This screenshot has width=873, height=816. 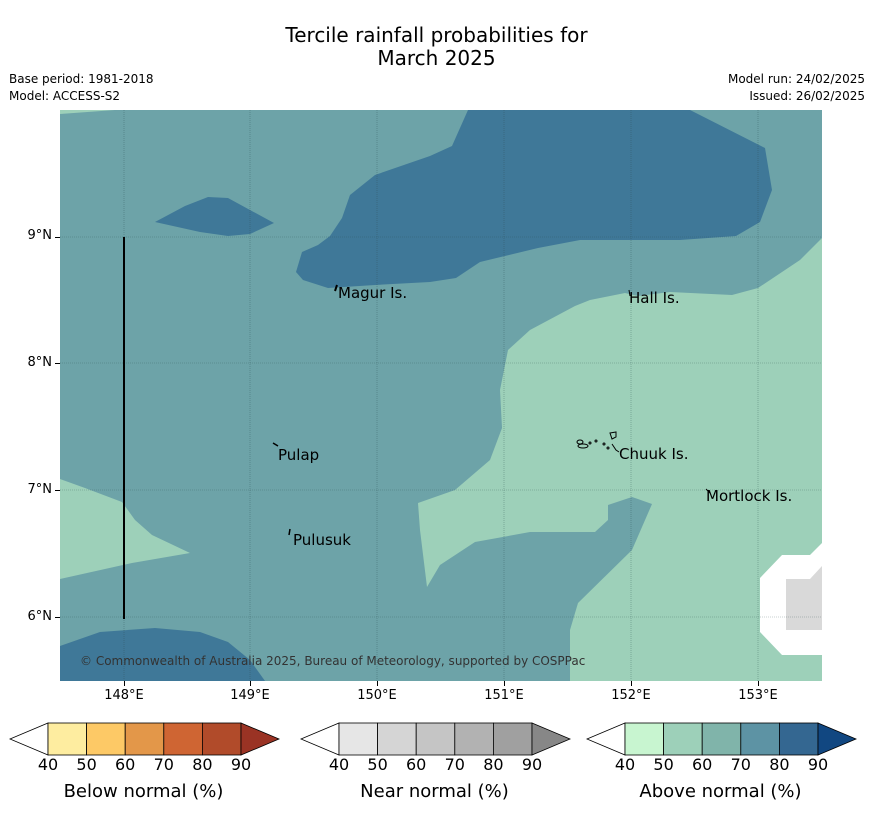 I want to click on mortlock-island-shape, so click(x=708, y=491).